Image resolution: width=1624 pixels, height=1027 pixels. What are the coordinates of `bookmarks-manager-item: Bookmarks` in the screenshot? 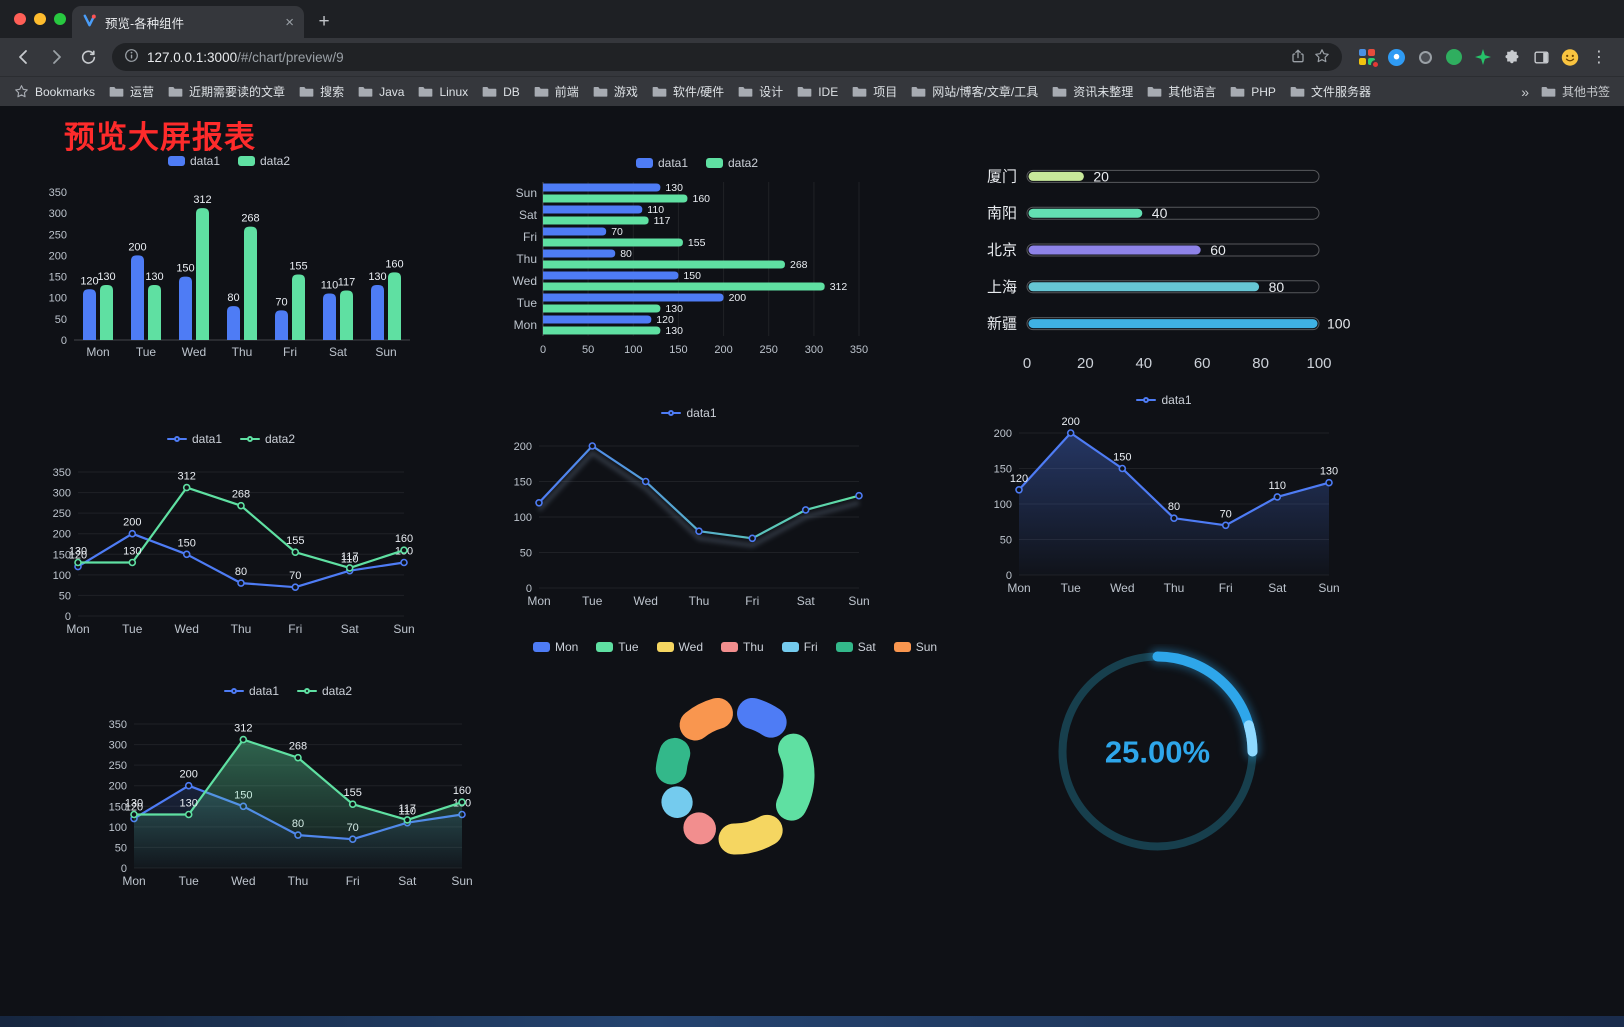 It's located at (54, 91).